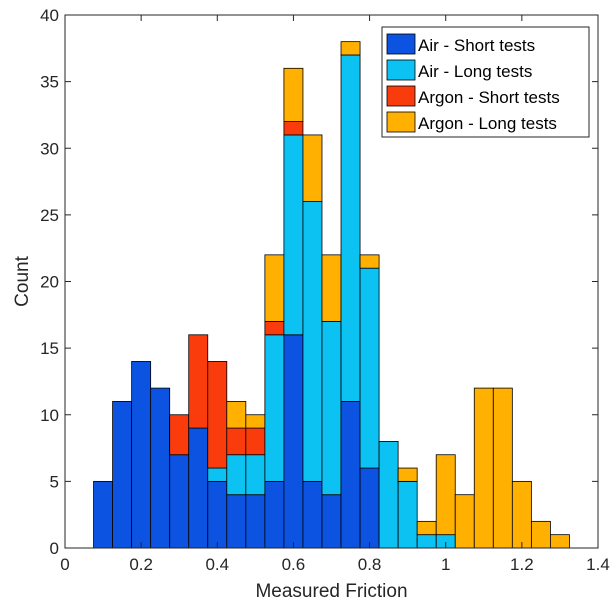  What do you see at coordinates (49, 415) in the screenshot?
I see `y-tick-label: 10` at bounding box center [49, 415].